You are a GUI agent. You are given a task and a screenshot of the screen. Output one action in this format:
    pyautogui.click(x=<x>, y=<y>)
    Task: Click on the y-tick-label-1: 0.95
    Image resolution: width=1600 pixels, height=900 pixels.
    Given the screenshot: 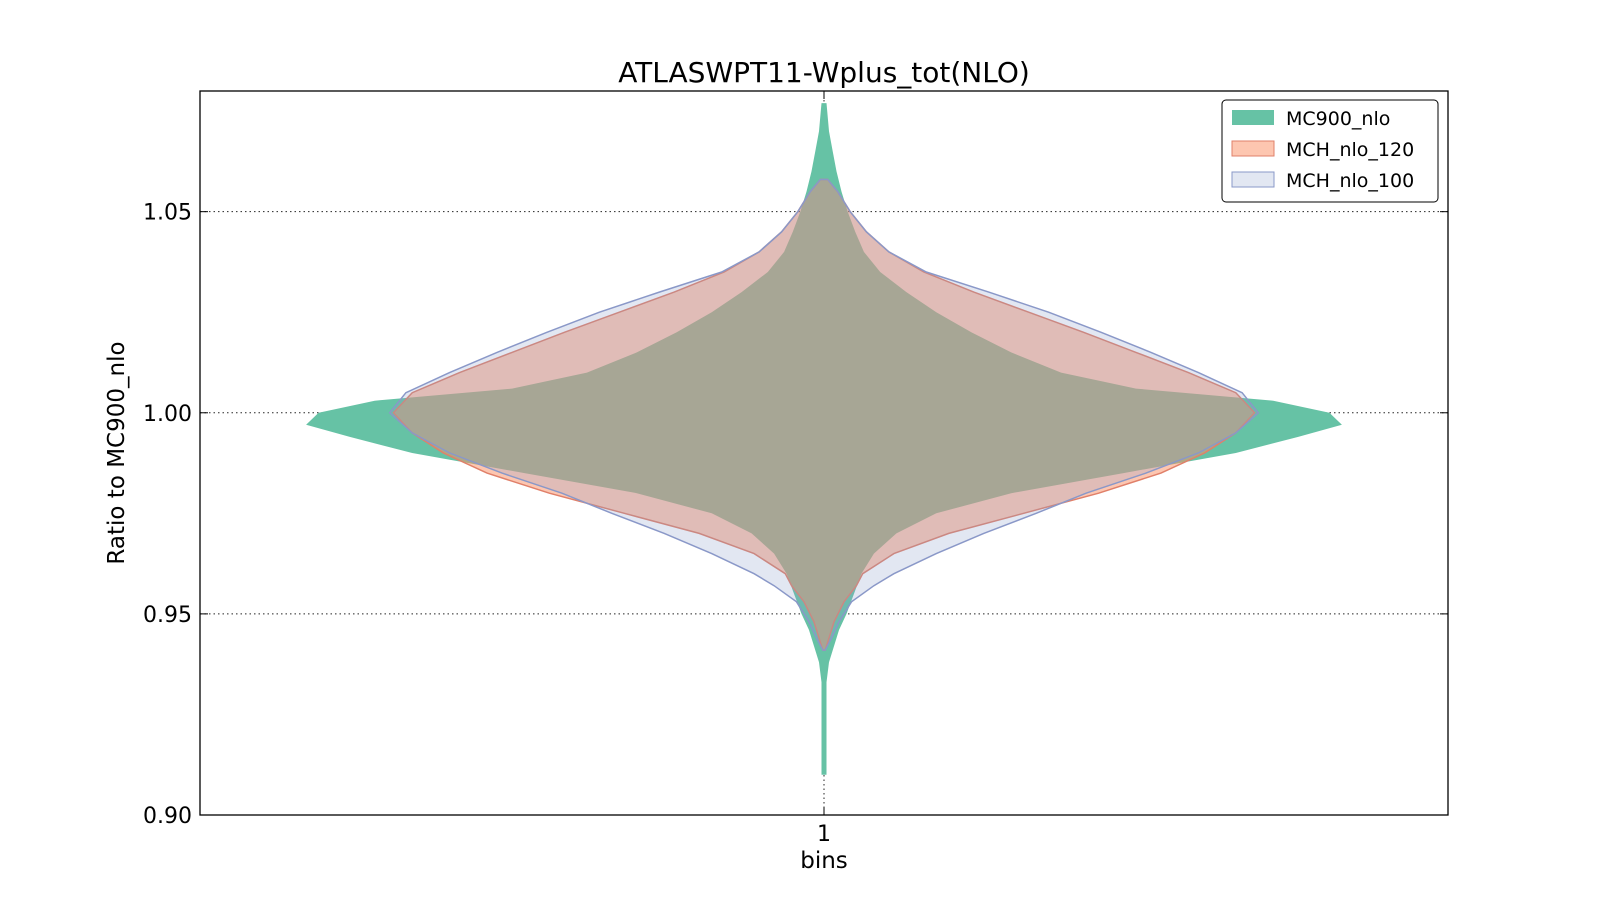 What is the action you would take?
    pyautogui.click(x=167, y=615)
    